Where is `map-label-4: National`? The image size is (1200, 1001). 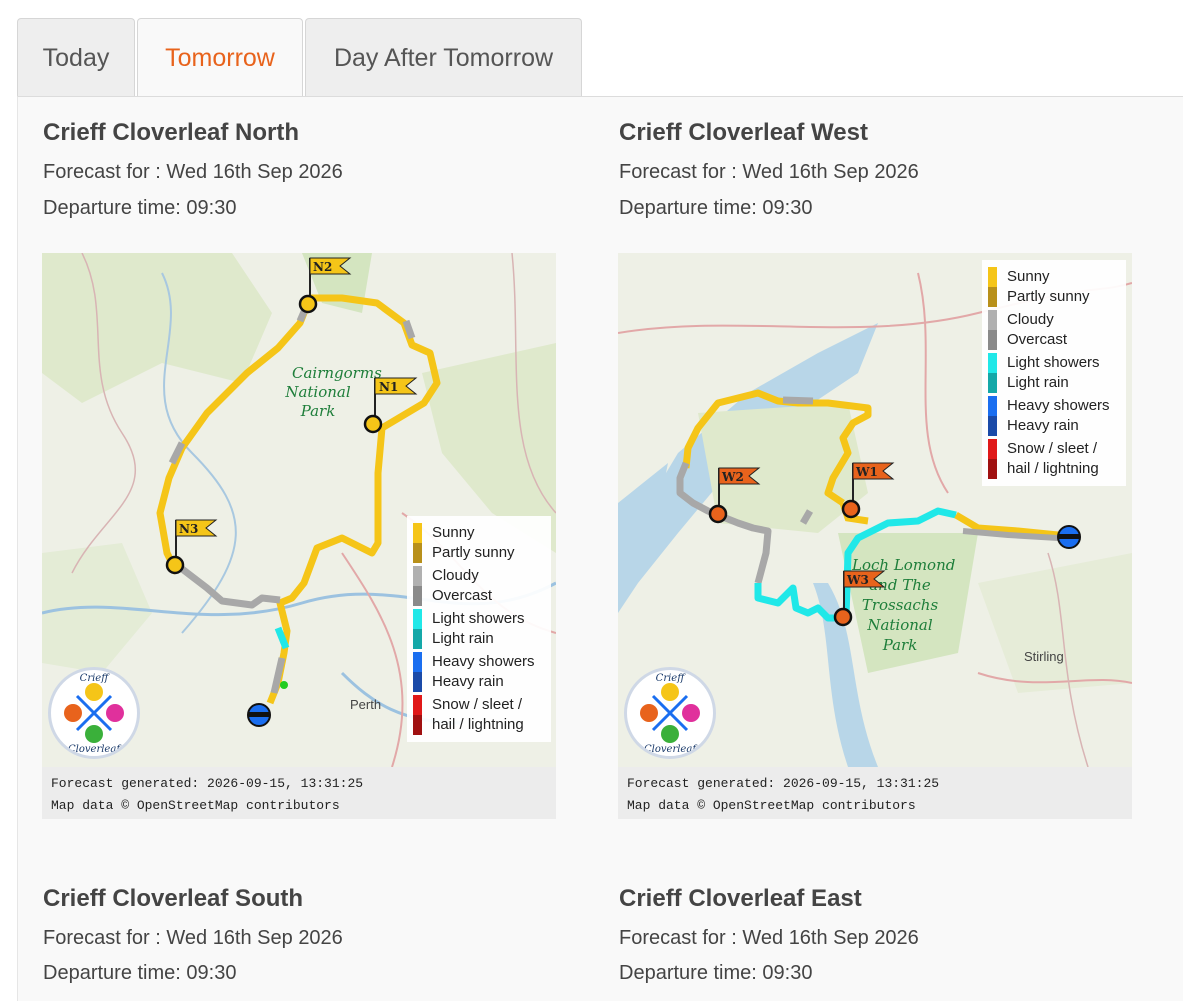
map-label-4: National is located at coordinates (899, 625).